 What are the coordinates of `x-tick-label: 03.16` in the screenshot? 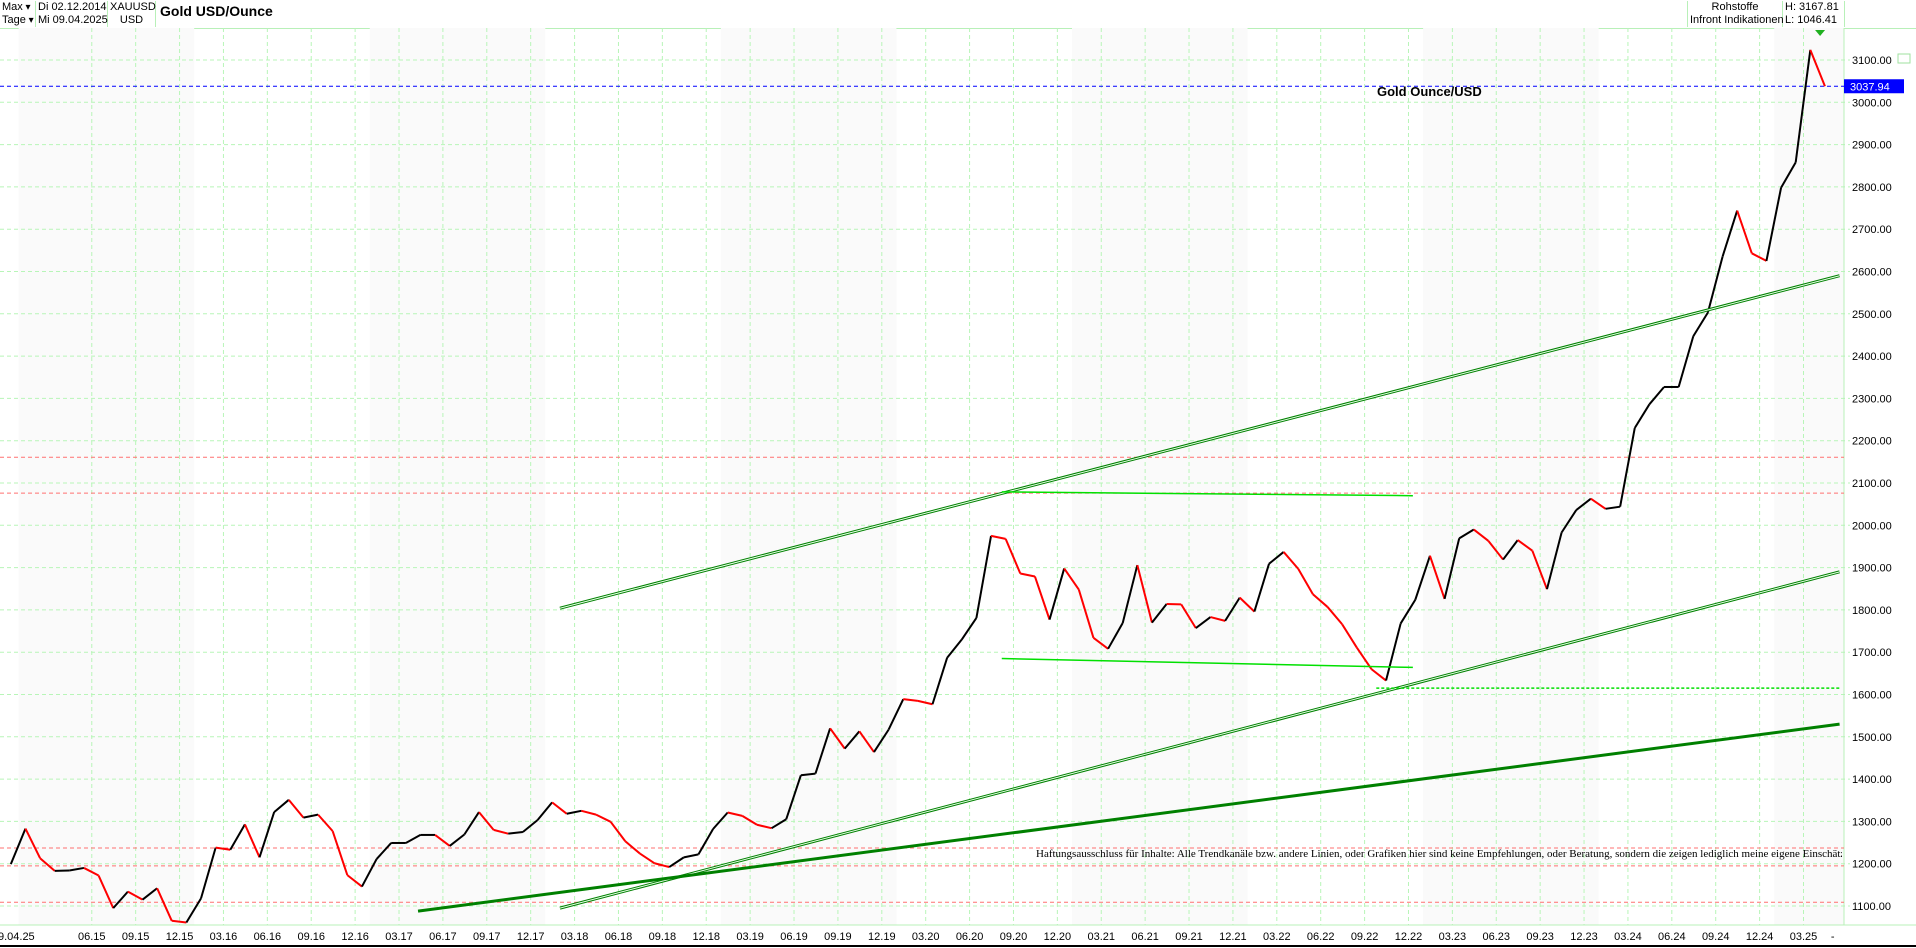 It's located at (224, 937).